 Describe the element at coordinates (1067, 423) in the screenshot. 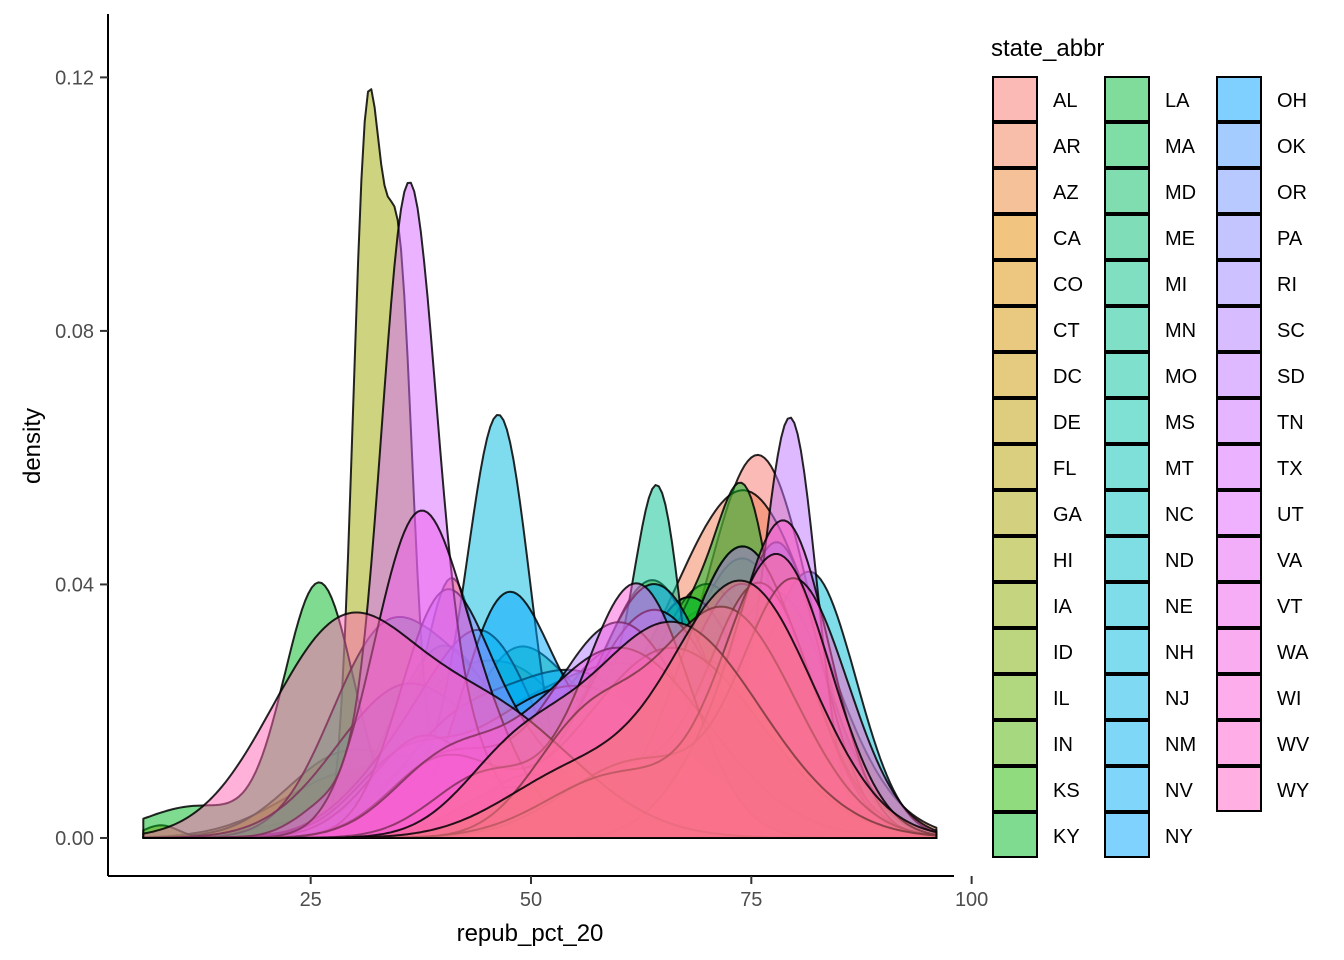

I see `legend-label-de: DE` at that location.